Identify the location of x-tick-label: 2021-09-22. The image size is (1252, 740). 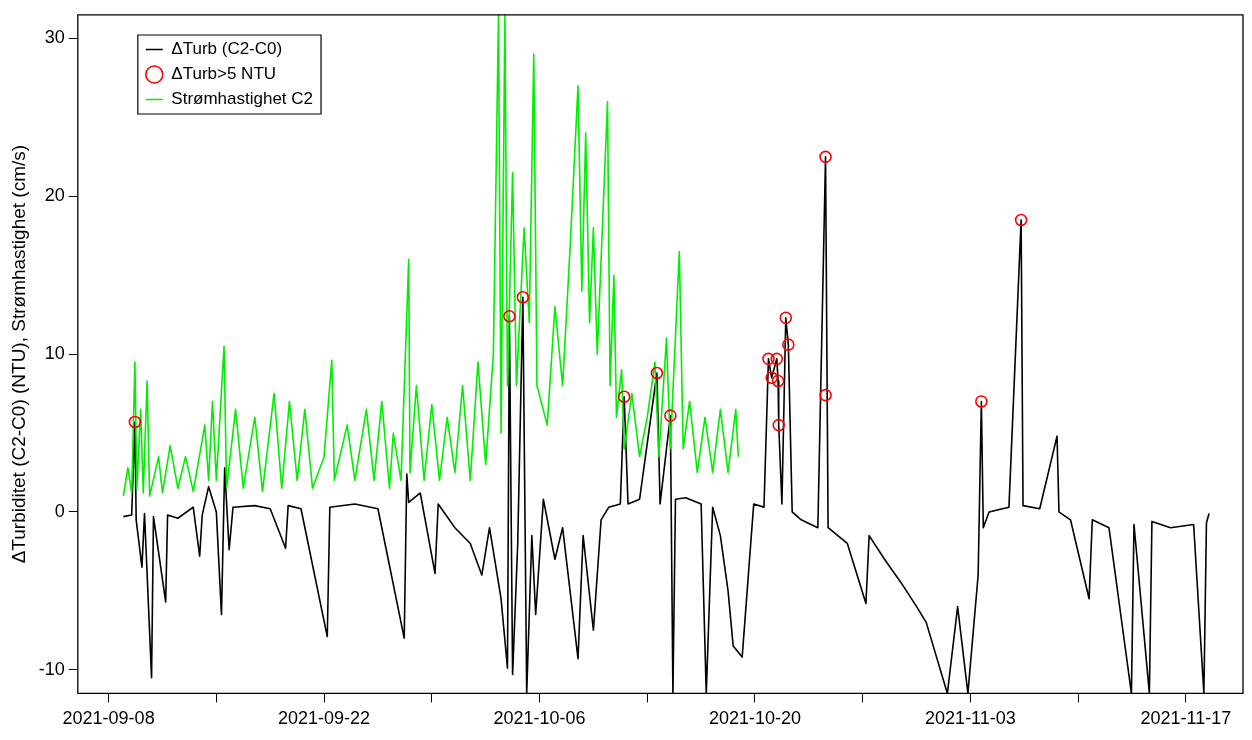
(324, 718).